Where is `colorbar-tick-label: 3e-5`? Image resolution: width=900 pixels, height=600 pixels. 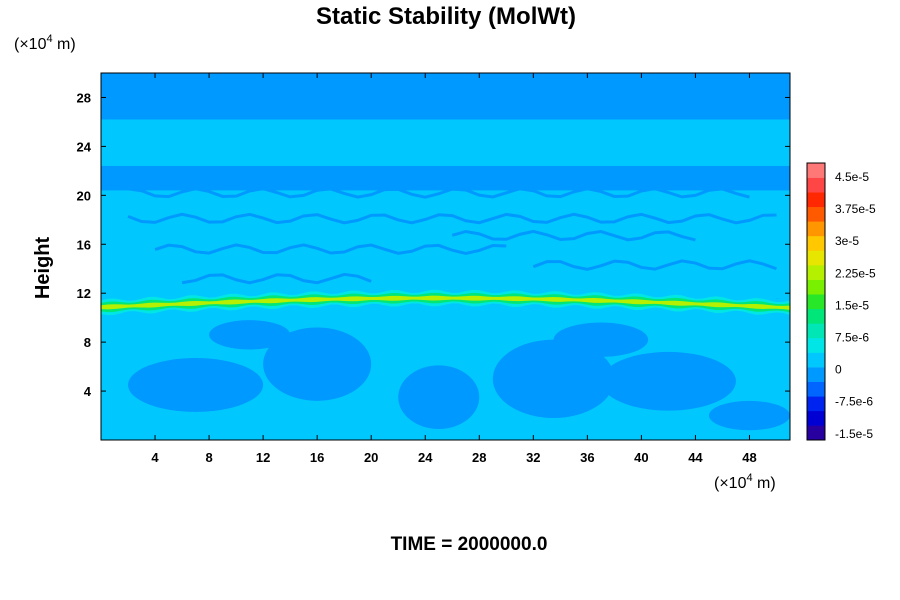
colorbar-tick-label: 3e-5 is located at coordinates (847, 241).